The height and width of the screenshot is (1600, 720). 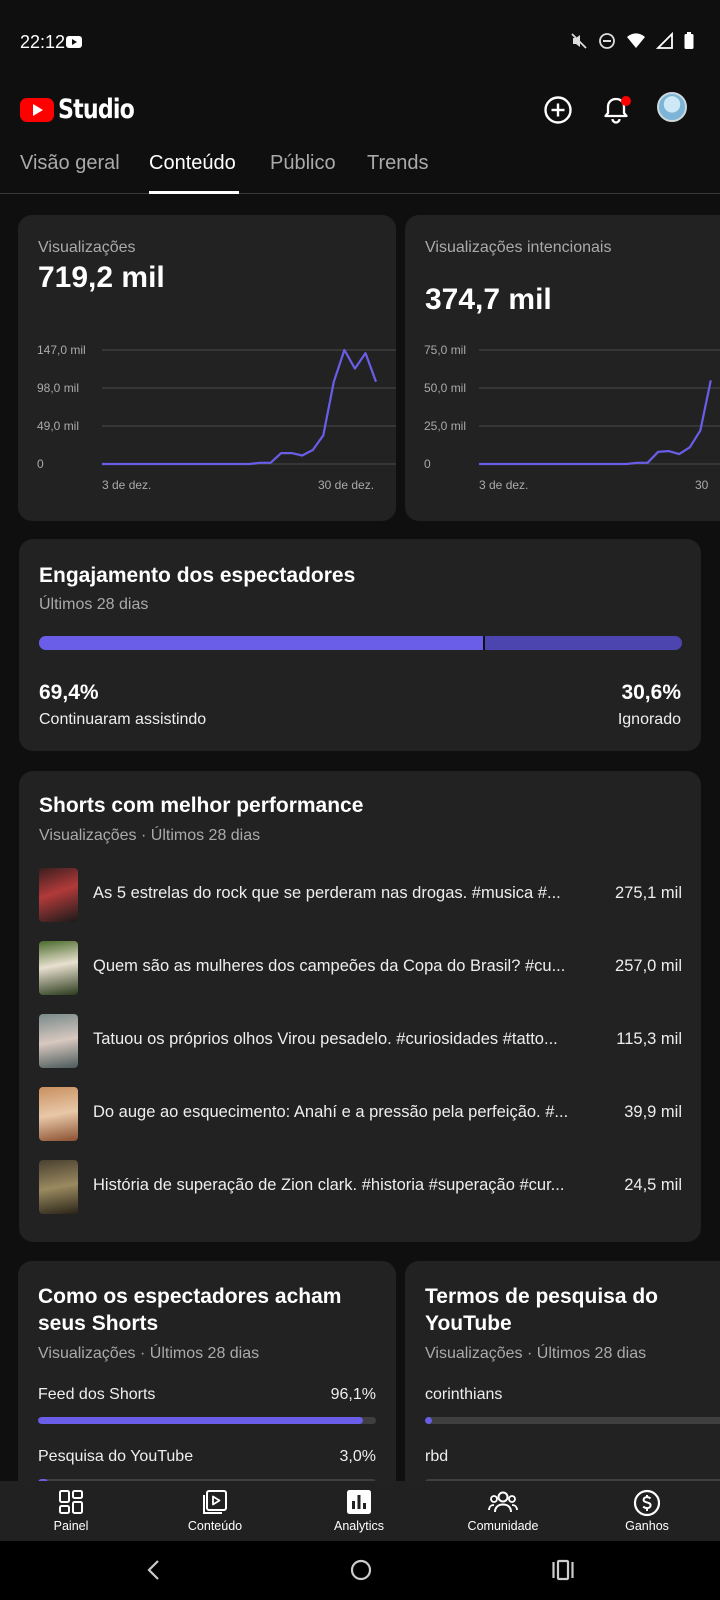 I want to click on search-terms-subtitle: Visualizações · Últimos 28 dias, so click(x=536, y=1353).